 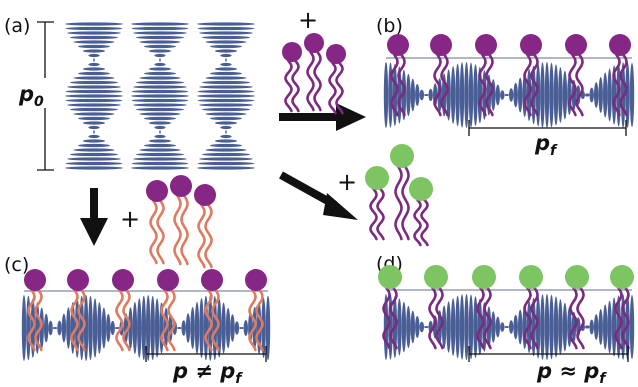 I want to click on pitch-bracket-b, so click(x=547, y=128).